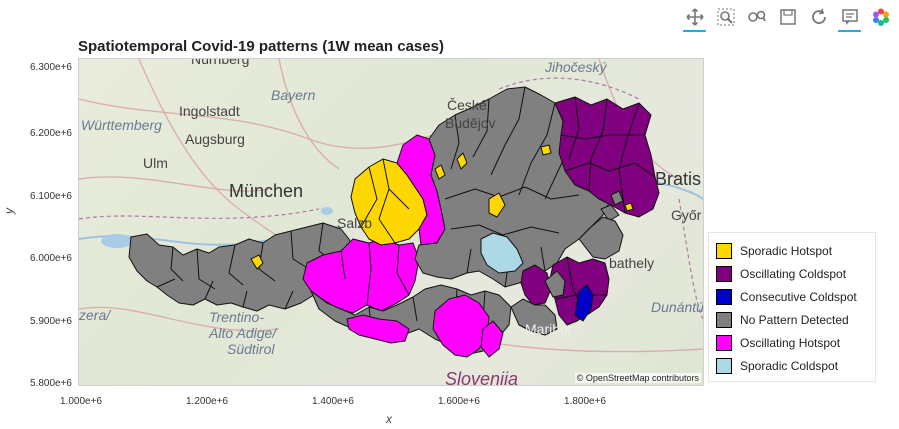  I want to click on legend-item: Sporadic Coldspot, so click(792, 365).